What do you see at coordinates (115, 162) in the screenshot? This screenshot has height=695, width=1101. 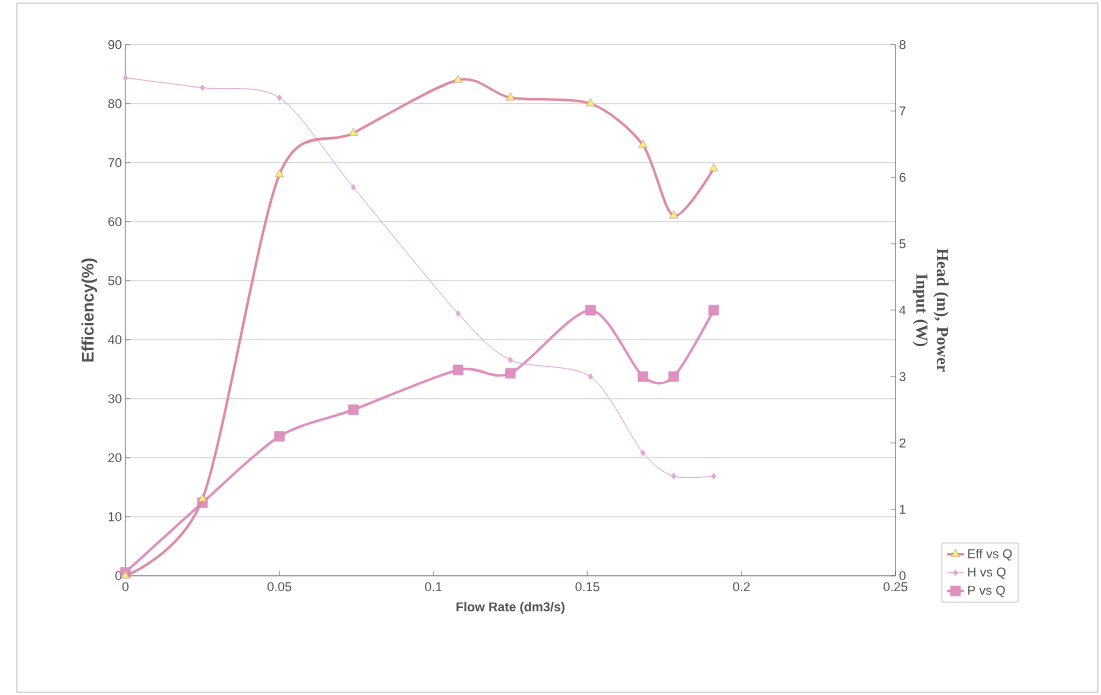 I see `y-tick-label: 70` at bounding box center [115, 162].